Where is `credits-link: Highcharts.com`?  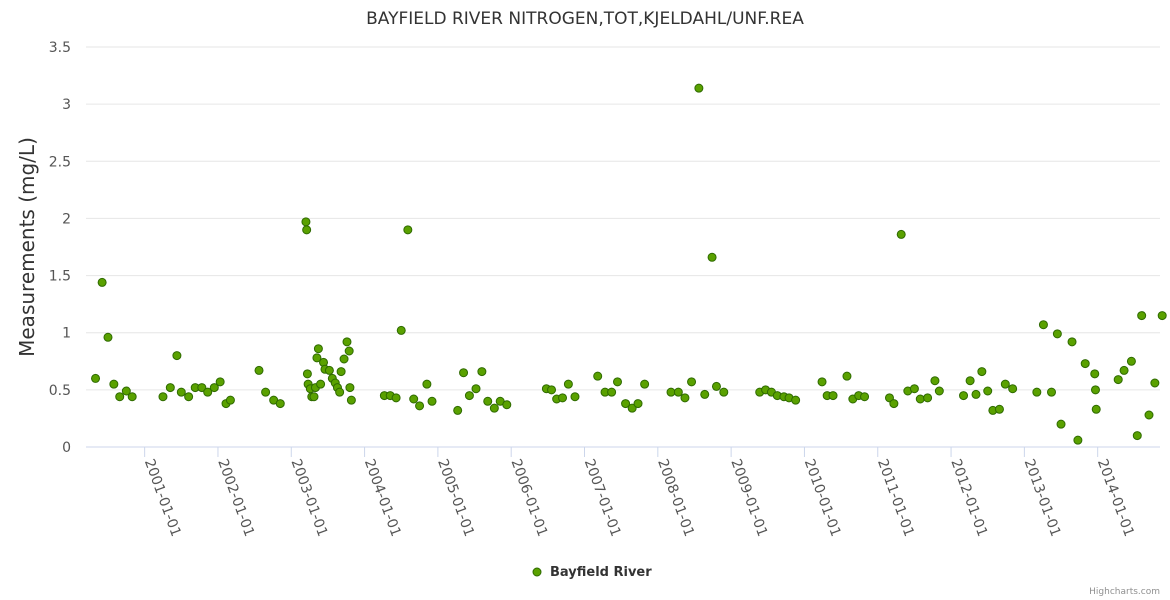 credits-link: Highcharts.com is located at coordinates (1124, 592).